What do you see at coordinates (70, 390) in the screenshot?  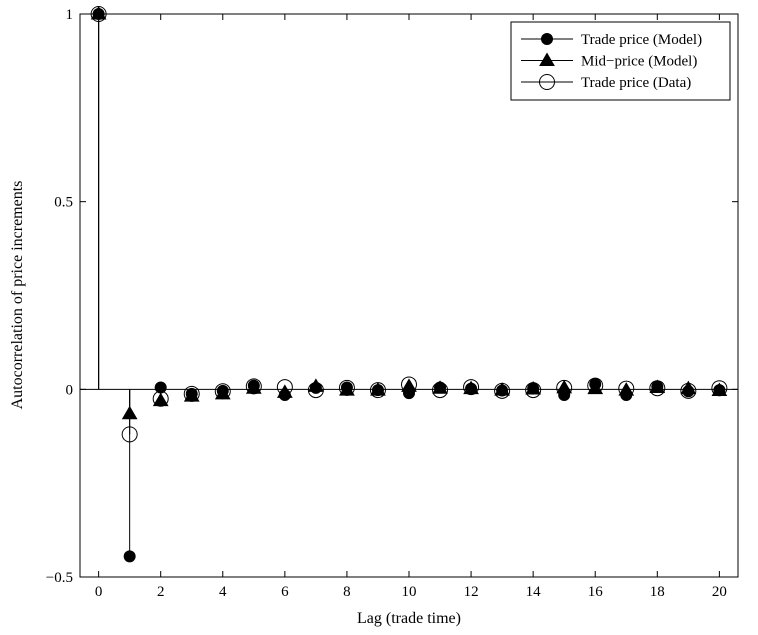 I see `y-tick-label-1: 0` at bounding box center [70, 390].